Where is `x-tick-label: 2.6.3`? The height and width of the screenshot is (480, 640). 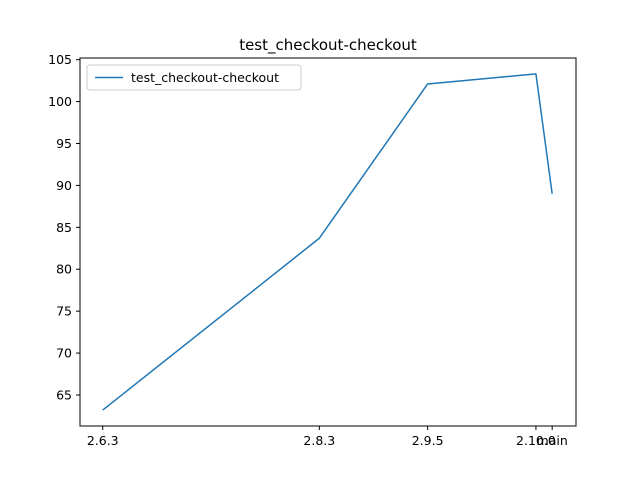 x-tick-label: 2.6.3 is located at coordinates (103, 440).